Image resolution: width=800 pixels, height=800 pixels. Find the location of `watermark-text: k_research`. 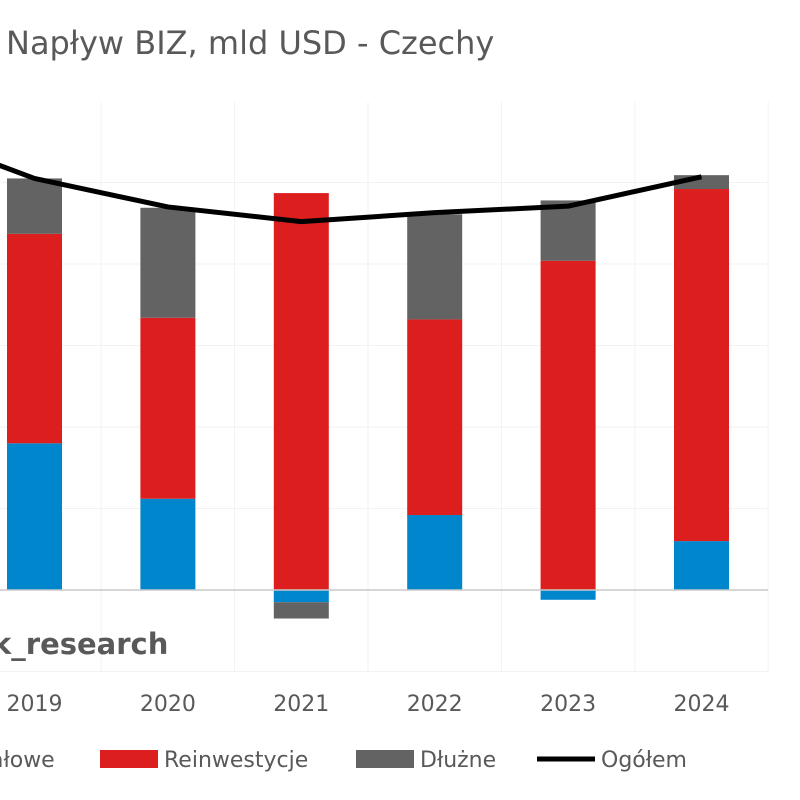

watermark-text: k_research is located at coordinates (84, 644).